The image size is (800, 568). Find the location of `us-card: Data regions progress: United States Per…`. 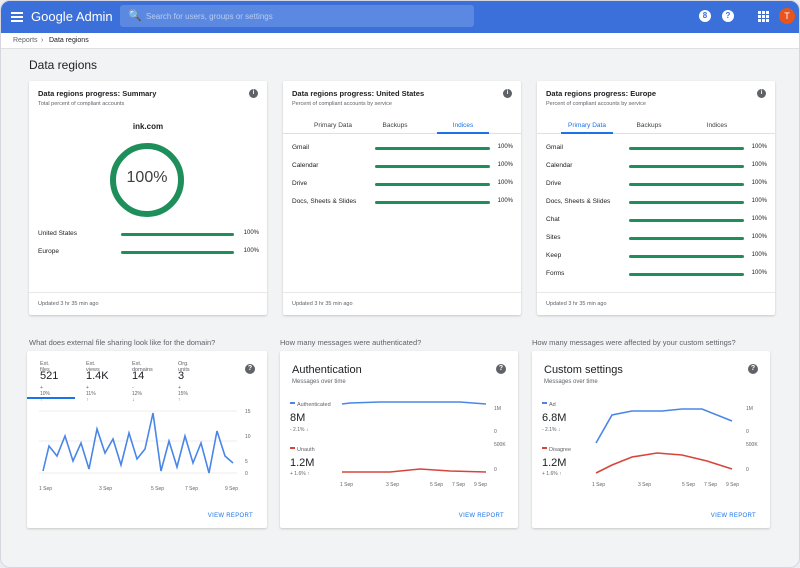

us-card: Data regions progress: United States Per… is located at coordinates (402, 198).